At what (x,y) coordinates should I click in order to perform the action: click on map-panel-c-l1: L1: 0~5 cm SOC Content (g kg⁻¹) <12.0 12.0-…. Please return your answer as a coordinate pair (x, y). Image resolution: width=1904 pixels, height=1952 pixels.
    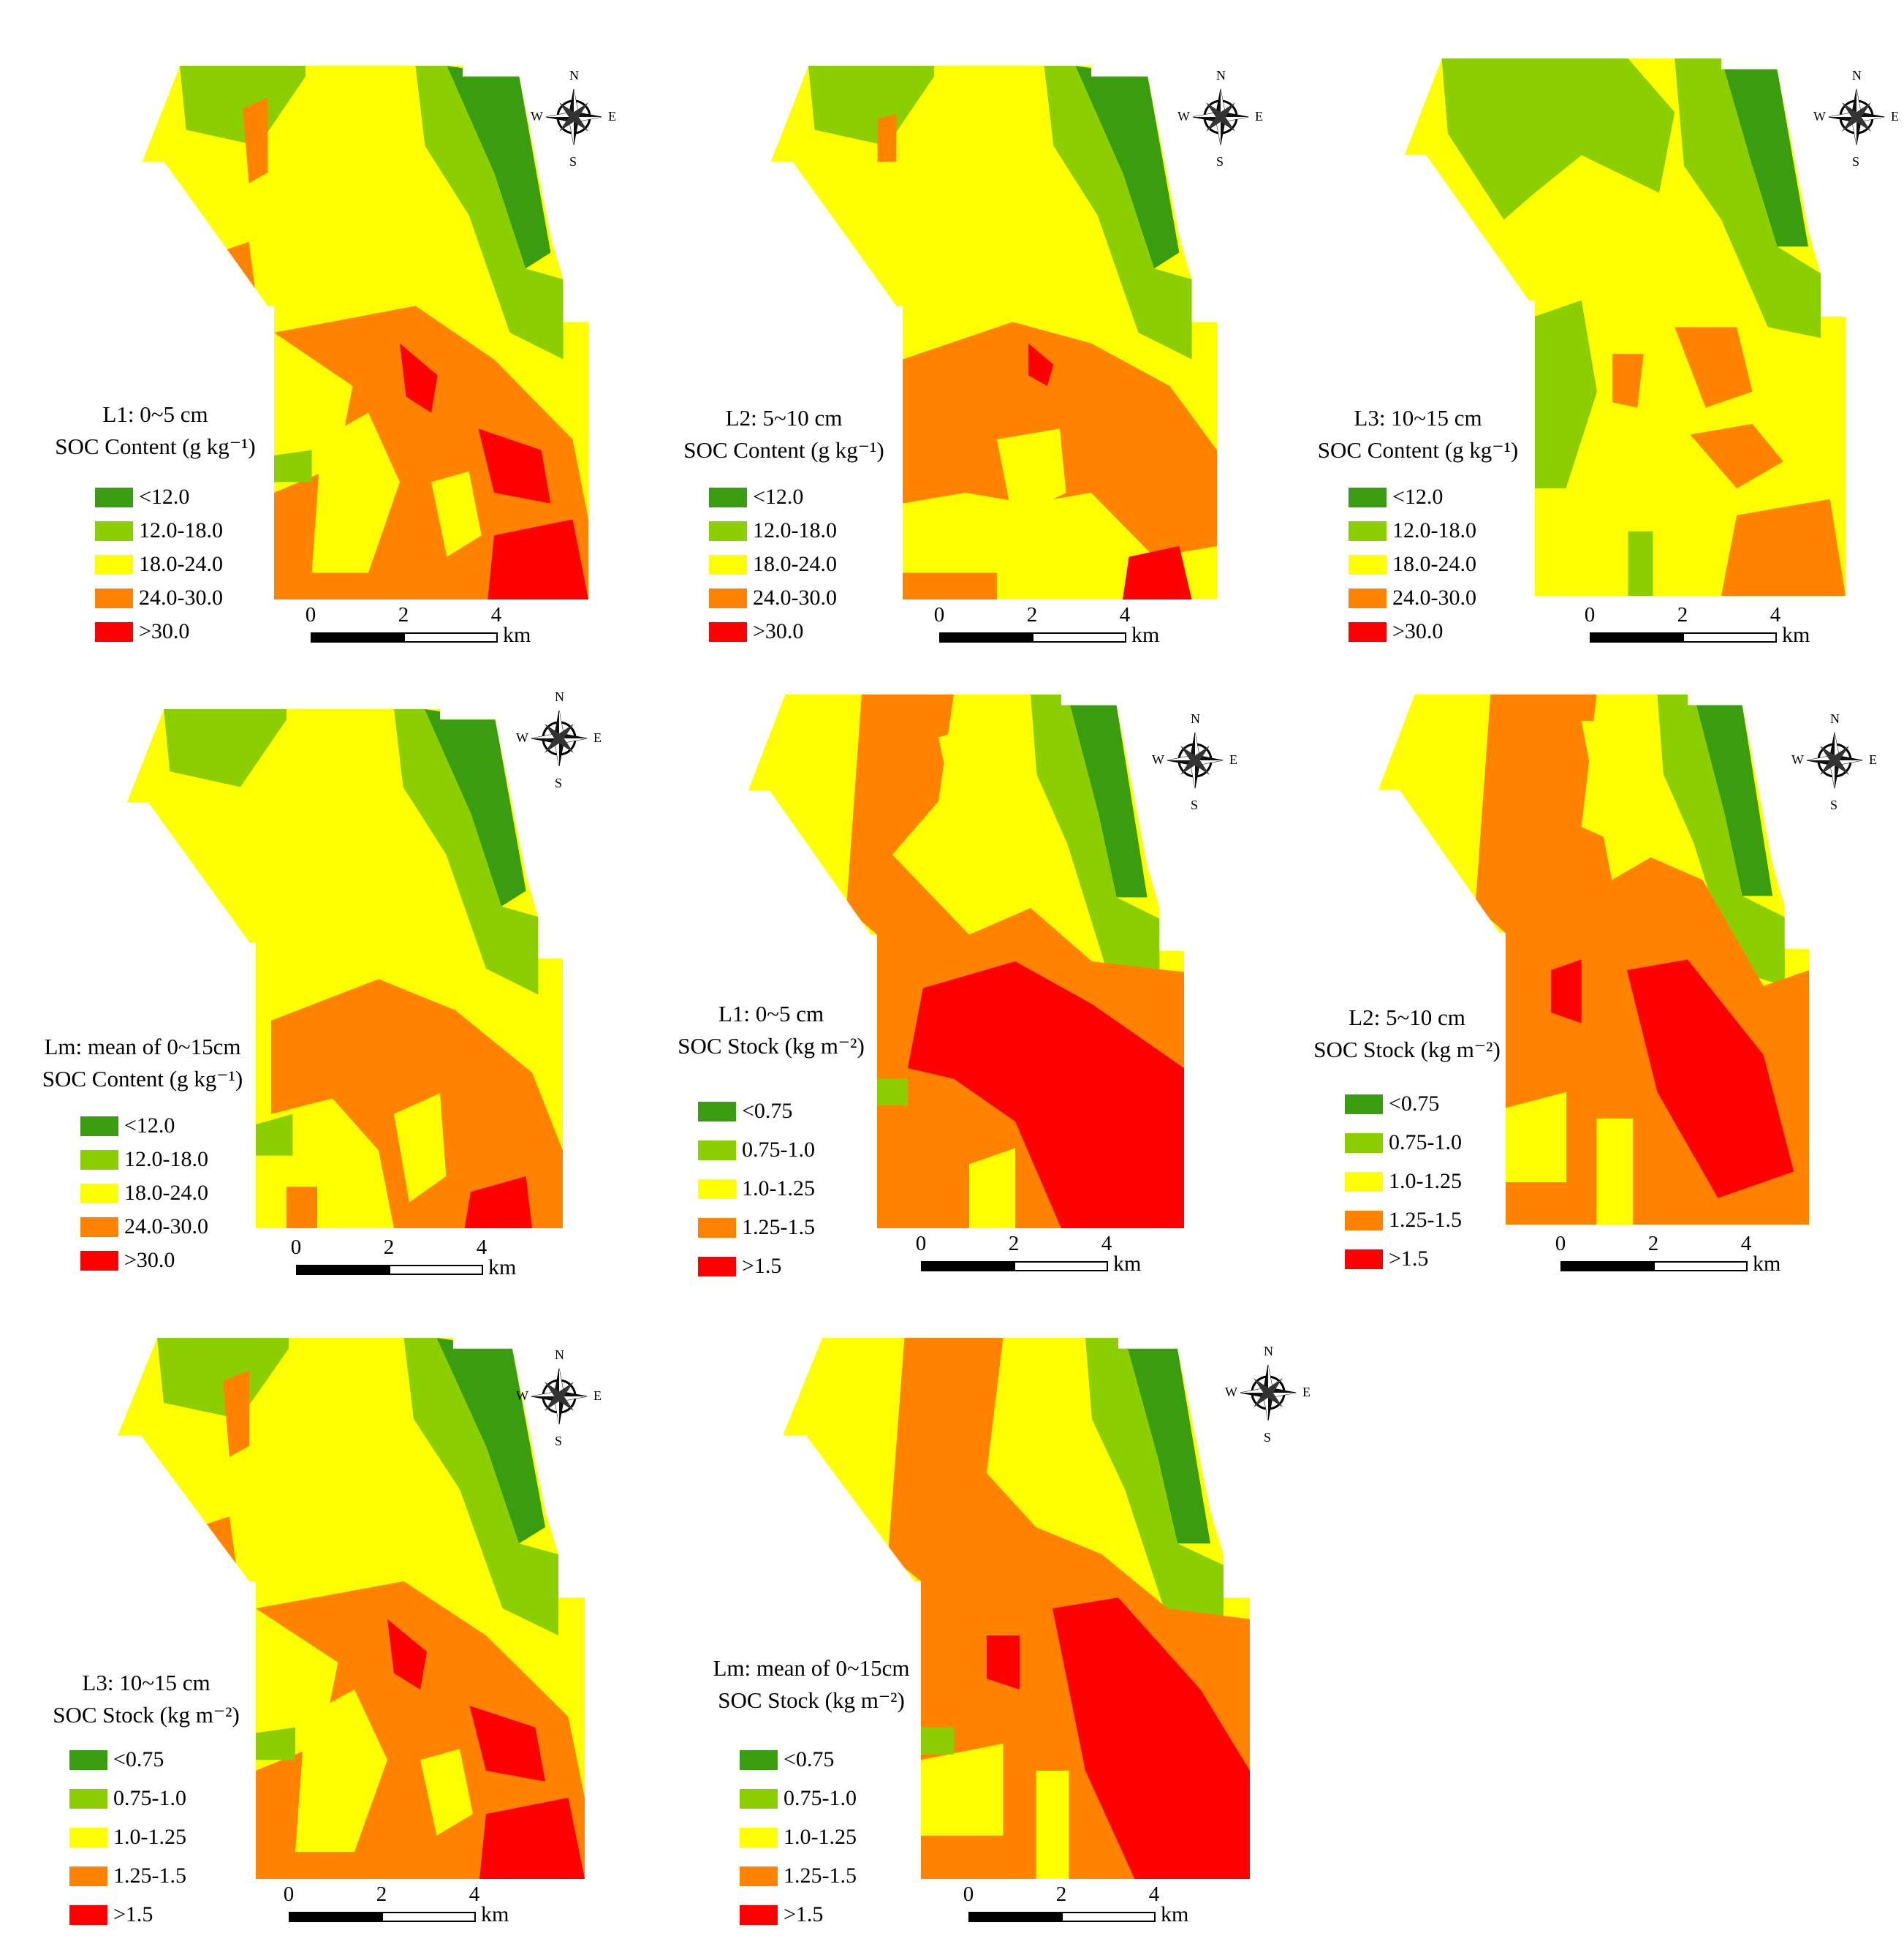
    Looking at the image, I should click on (329, 343).